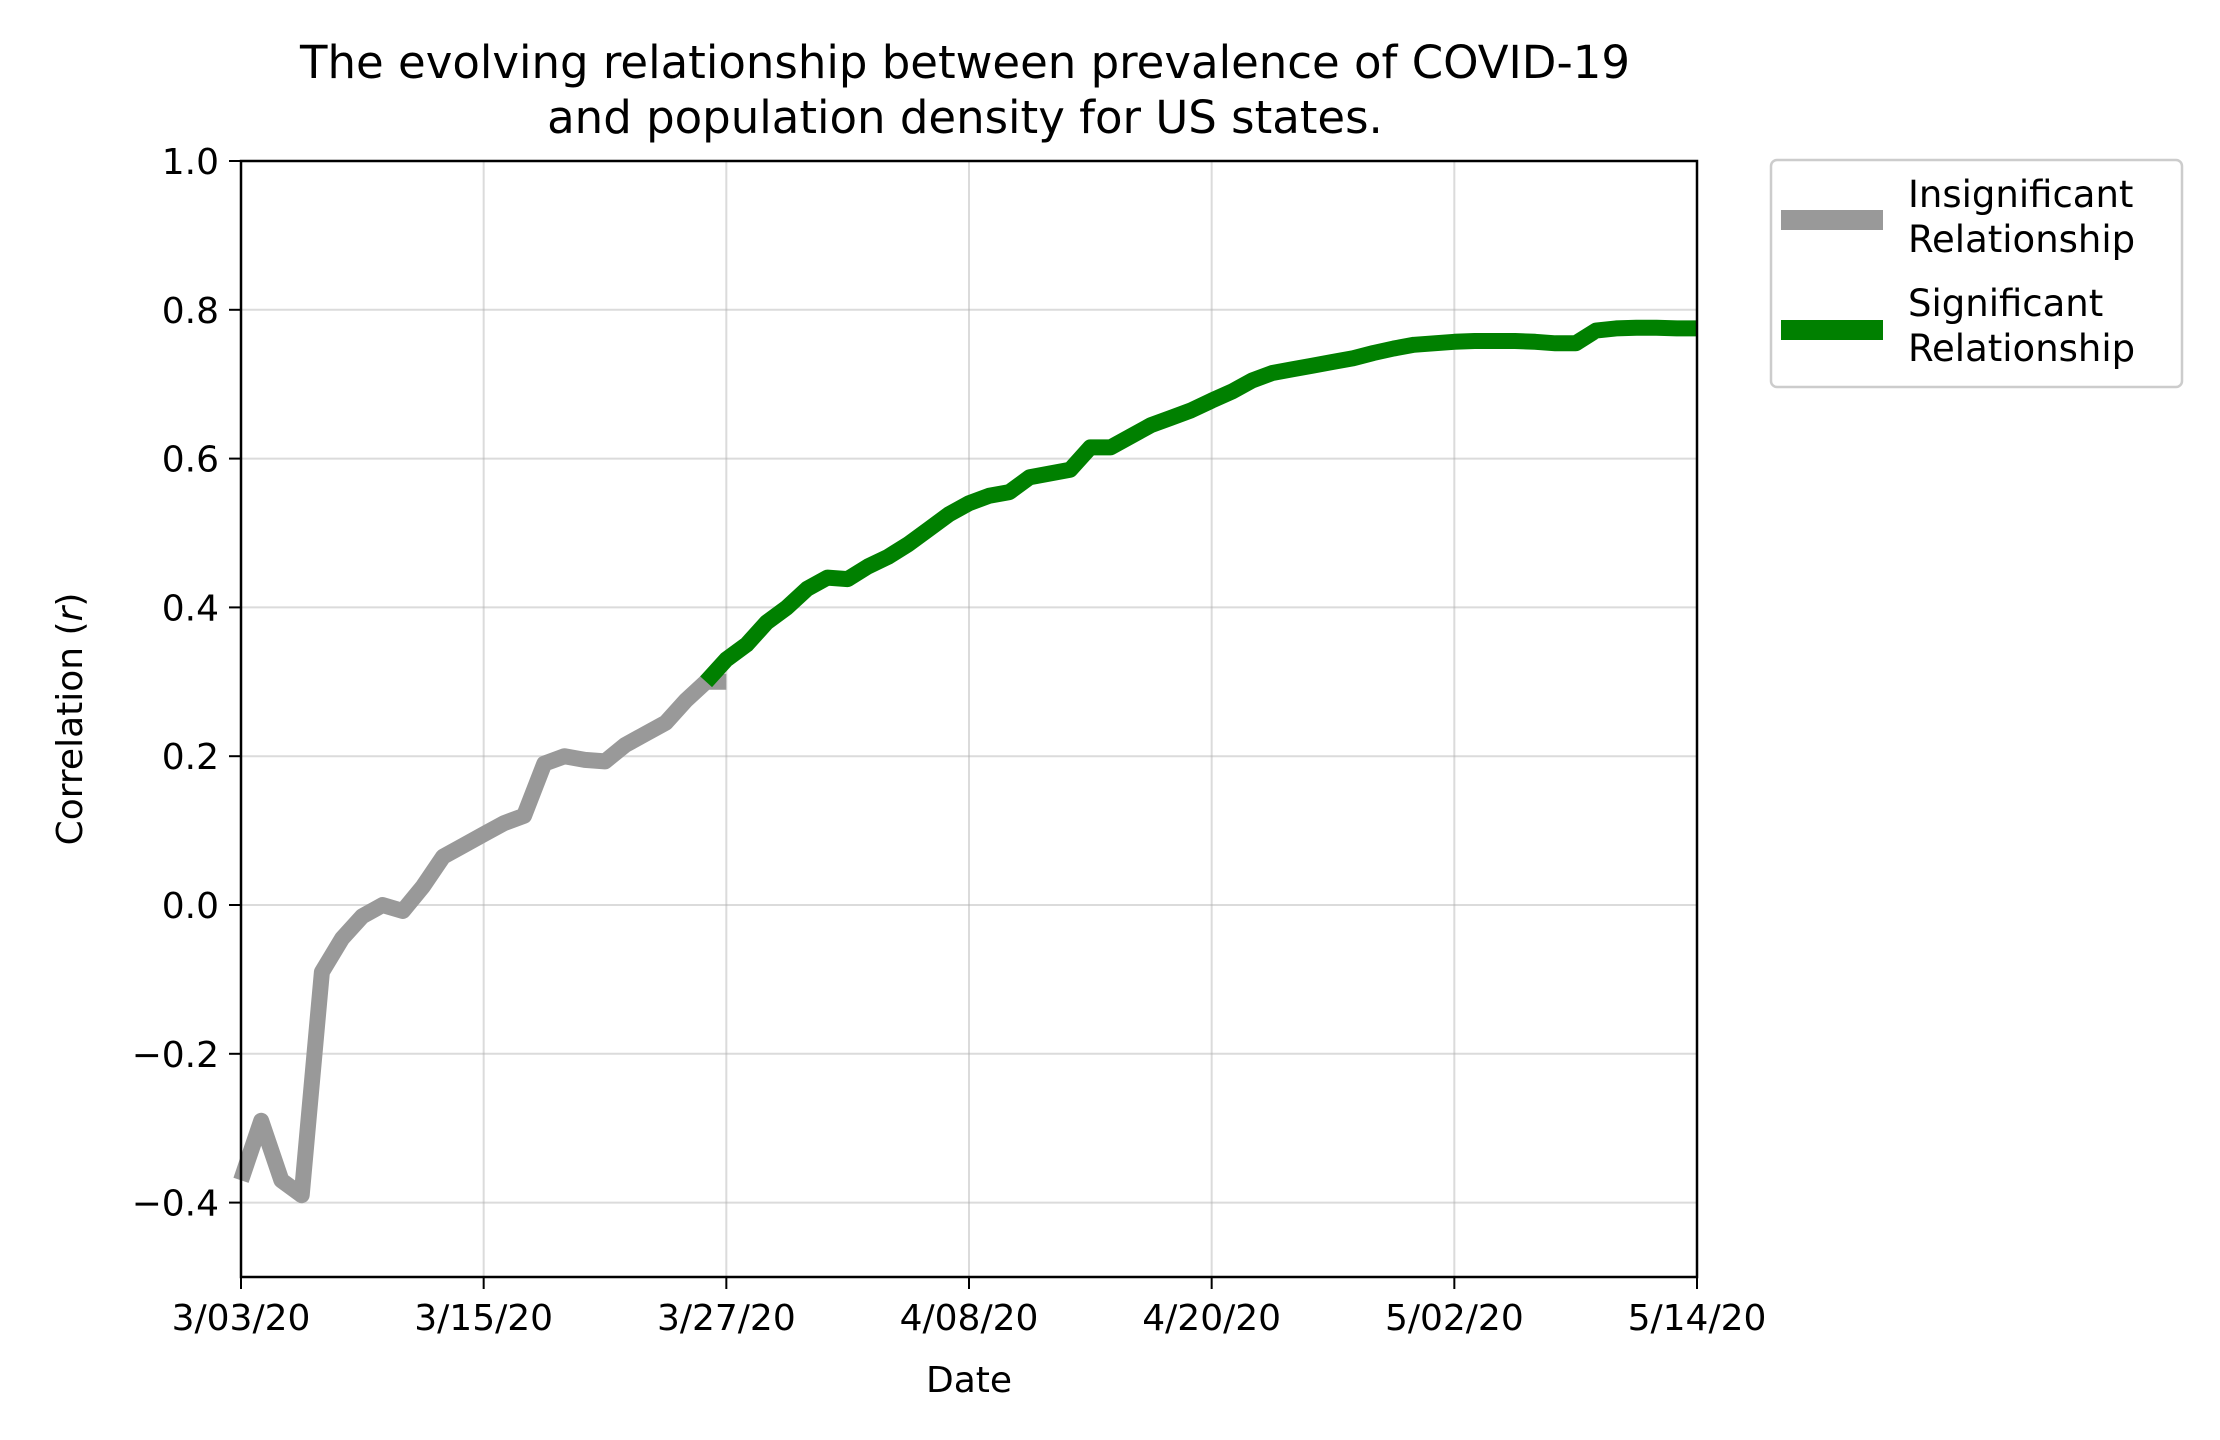 Image resolution: width=2220 pixels, height=1440 pixels. What do you see at coordinates (969, 1318) in the screenshot?
I see `x-tick-label: 4/08/20` at bounding box center [969, 1318].